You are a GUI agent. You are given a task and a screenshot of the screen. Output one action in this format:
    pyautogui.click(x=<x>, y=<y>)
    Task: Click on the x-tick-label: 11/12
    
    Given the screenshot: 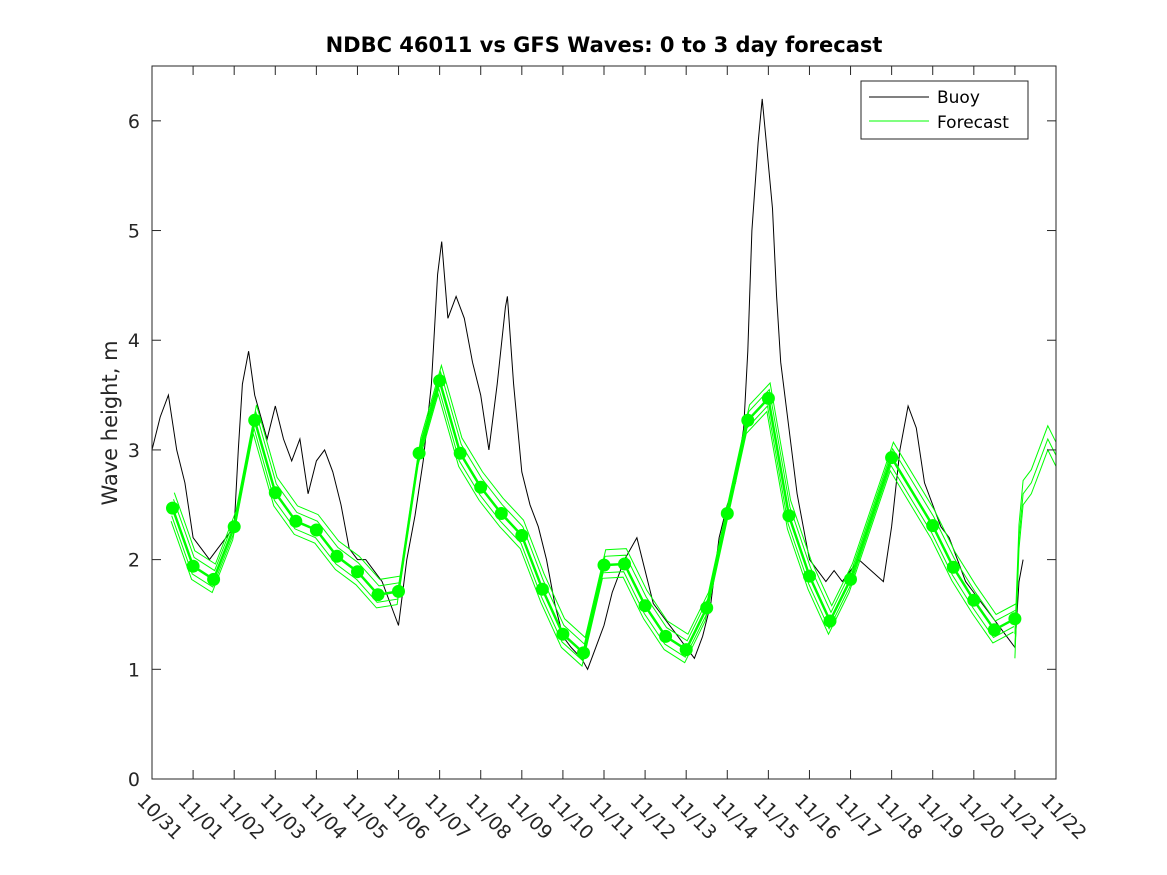 What is the action you would take?
    pyautogui.click(x=653, y=817)
    